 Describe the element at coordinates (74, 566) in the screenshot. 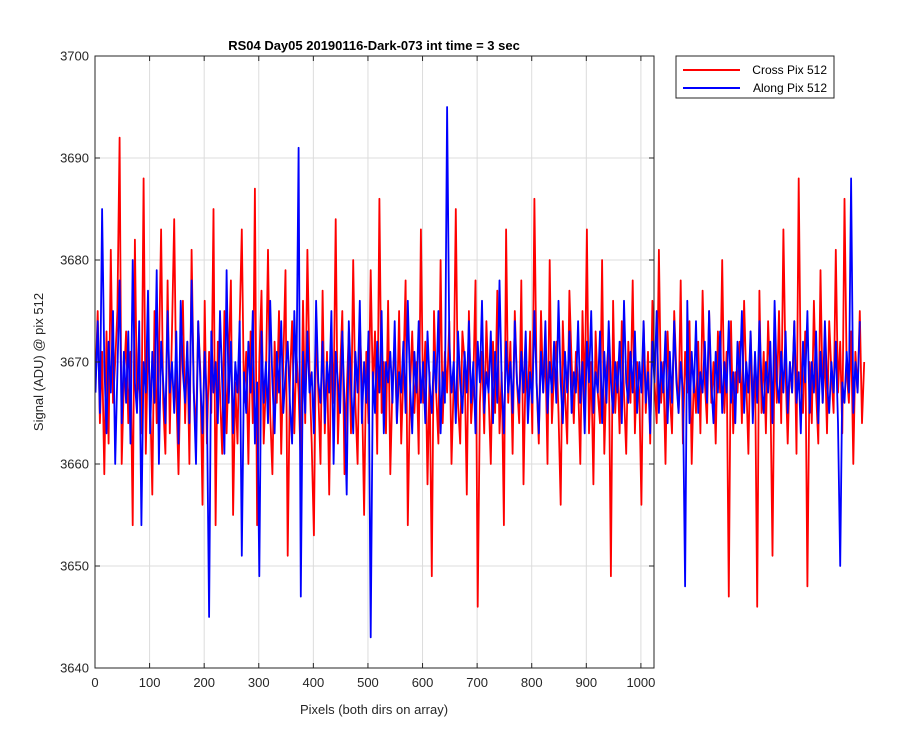

I see `y-tick-label: 3650` at that location.